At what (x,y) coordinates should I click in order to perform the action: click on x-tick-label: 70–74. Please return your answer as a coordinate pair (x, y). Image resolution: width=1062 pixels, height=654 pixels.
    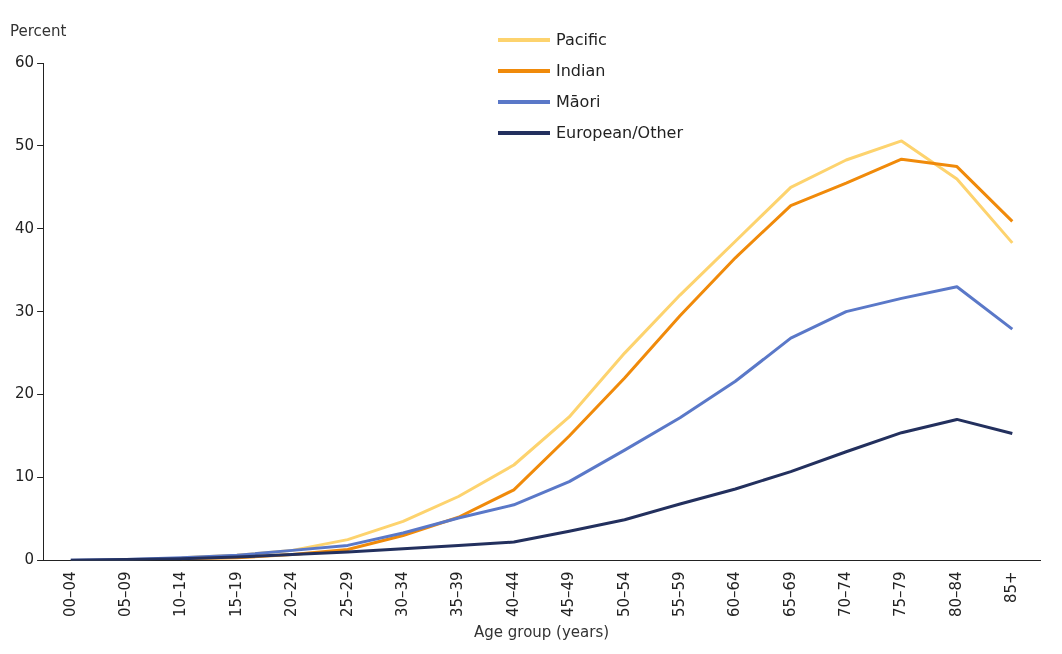
    Looking at the image, I should click on (845, 594).